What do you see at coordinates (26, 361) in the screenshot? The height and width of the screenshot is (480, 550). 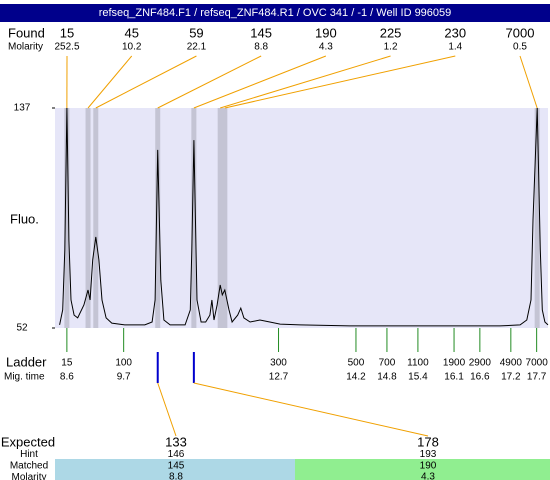 I see `ladder-label: Ladder` at bounding box center [26, 361].